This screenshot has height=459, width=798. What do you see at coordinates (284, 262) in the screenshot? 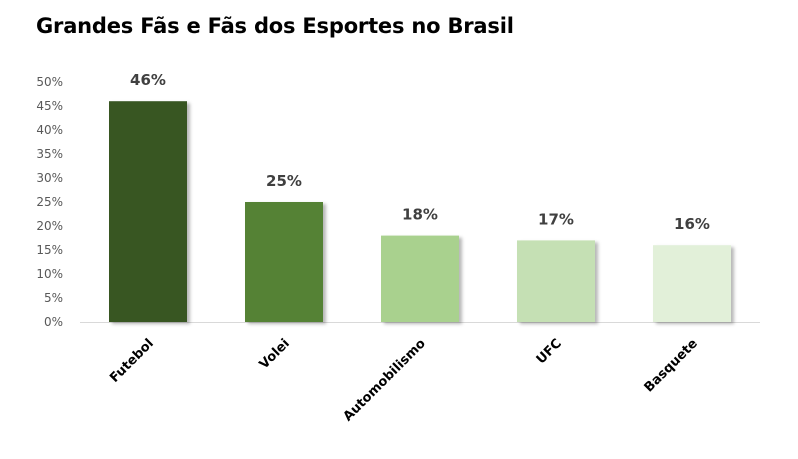
I see `bar-volei` at bounding box center [284, 262].